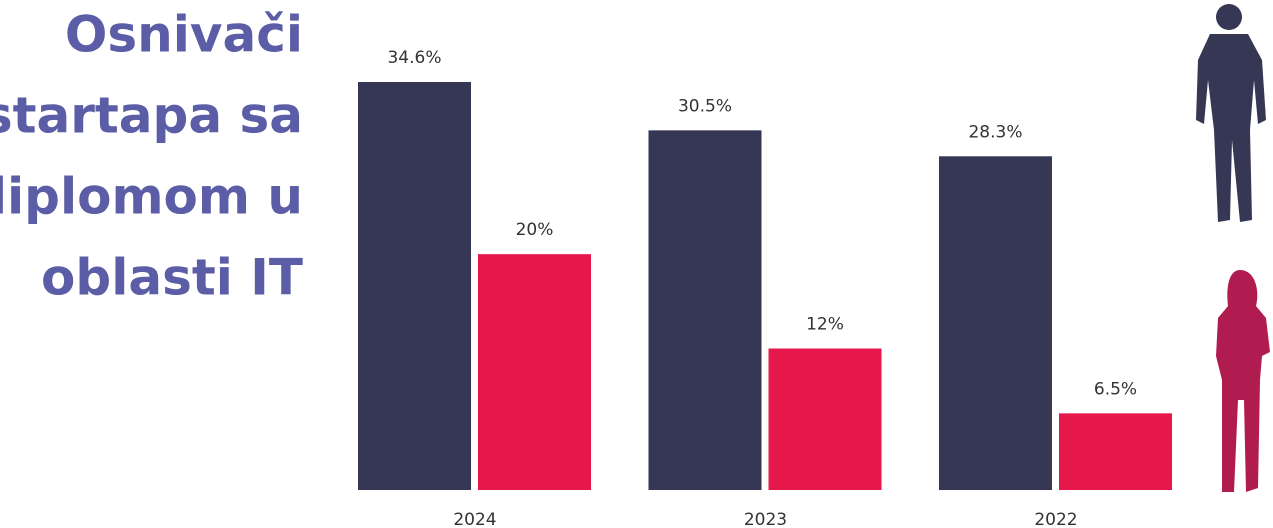 Image resolution: width=1273 pixels, height=528 pixels. What do you see at coordinates (1055, 519) in the screenshot?
I see `x-tick-label: 2022` at bounding box center [1055, 519].